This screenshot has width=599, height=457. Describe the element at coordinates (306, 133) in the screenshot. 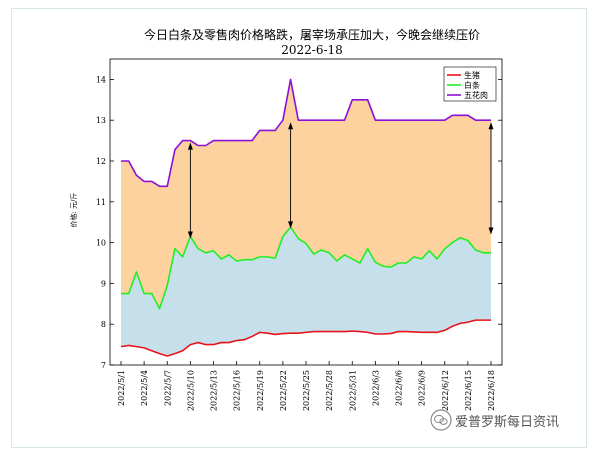

I see `series-line-pork-belly` at that location.